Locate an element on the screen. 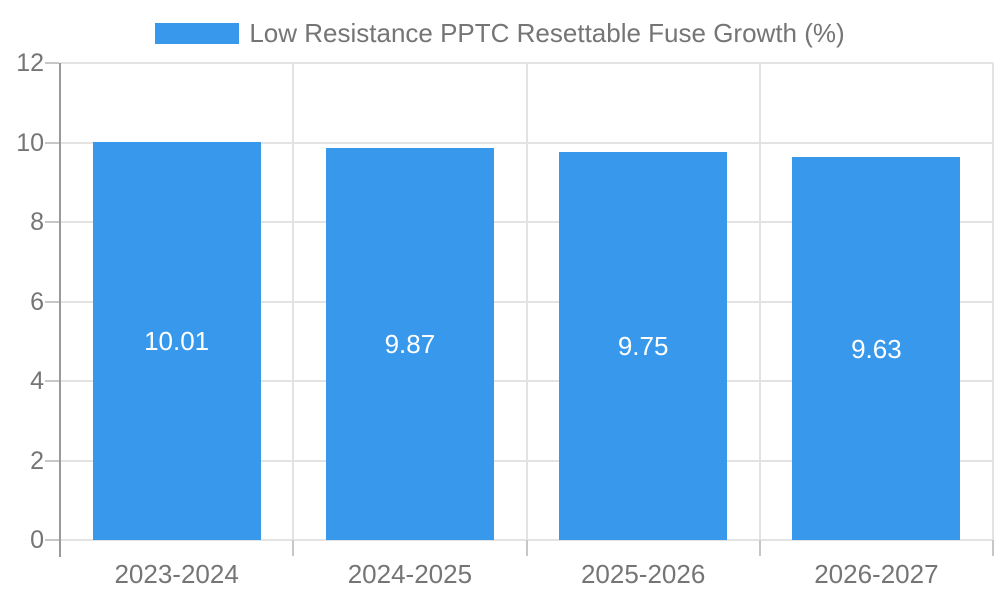 The image size is (1000, 600). y-tick-label: 6 is located at coordinates (37, 301).